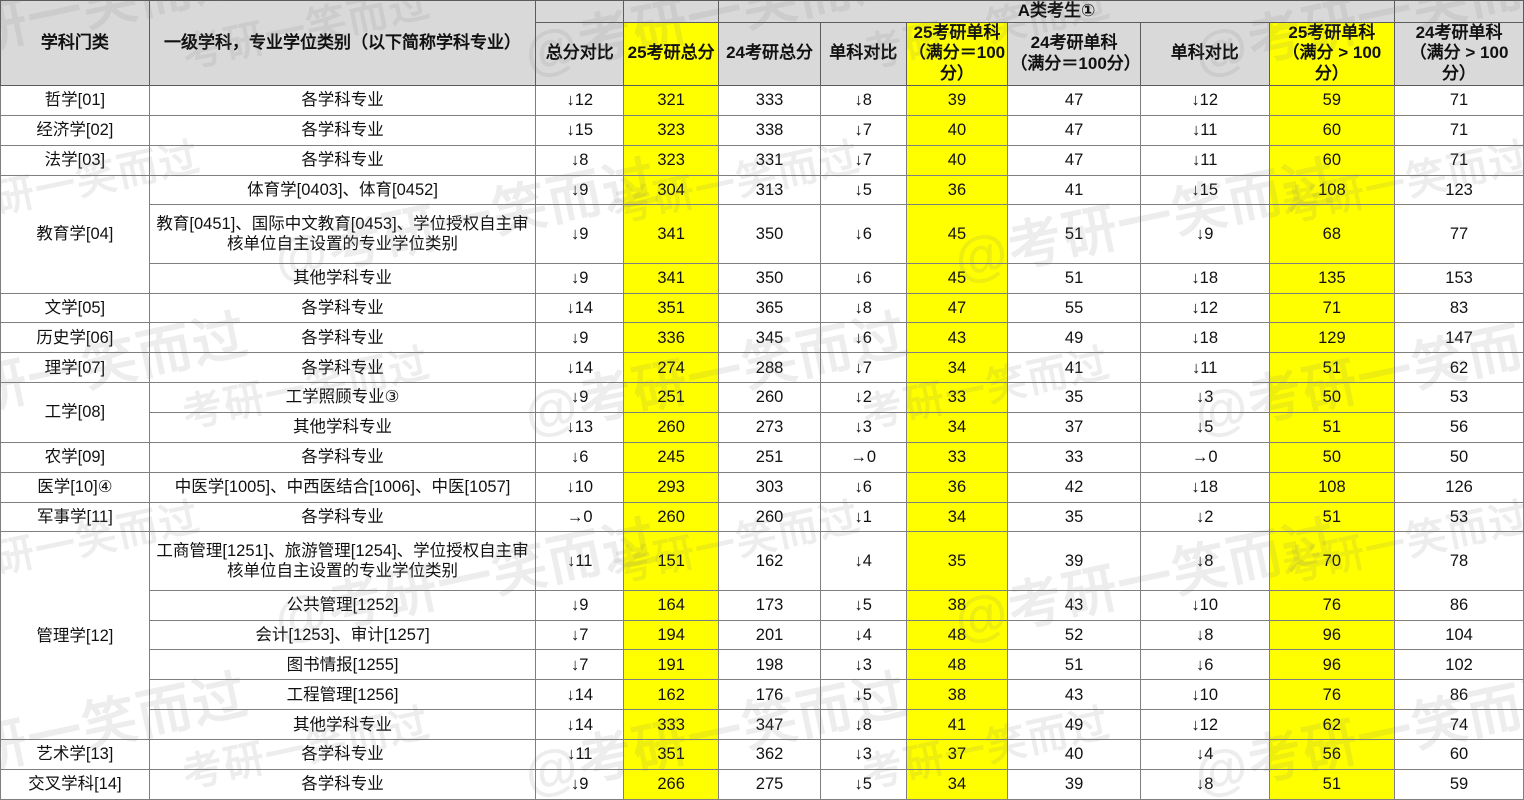  What do you see at coordinates (1459, 130) in the screenshot?
I see `single-24-gt100-cell: 71` at bounding box center [1459, 130].